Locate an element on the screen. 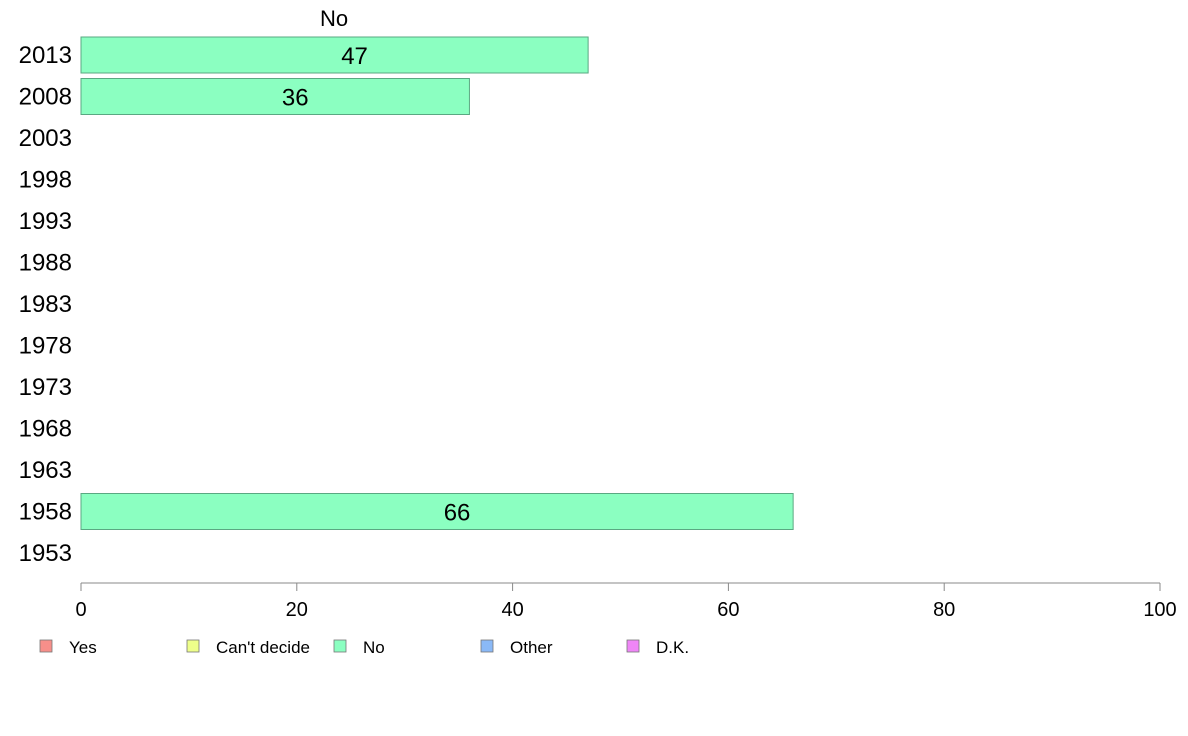 The image size is (1188, 736). y-tick-label: 1983 is located at coordinates (45, 304).